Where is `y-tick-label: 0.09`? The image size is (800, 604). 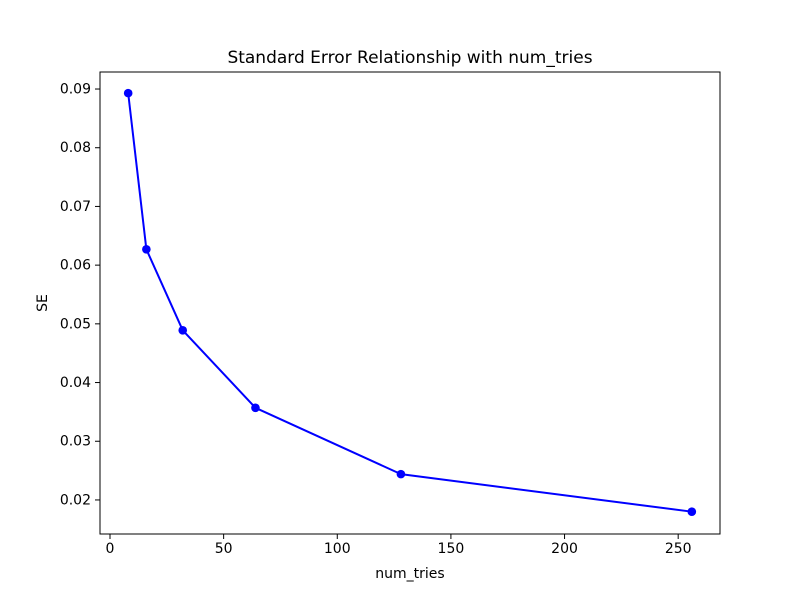 y-tick-label: 0.09 is located at coordinates (75, 90).